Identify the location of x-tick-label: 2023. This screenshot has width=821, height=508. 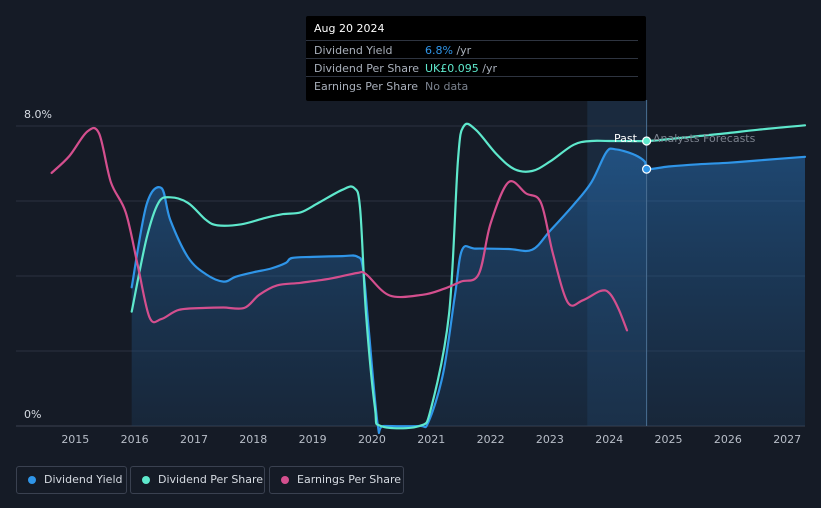
(550, 439).